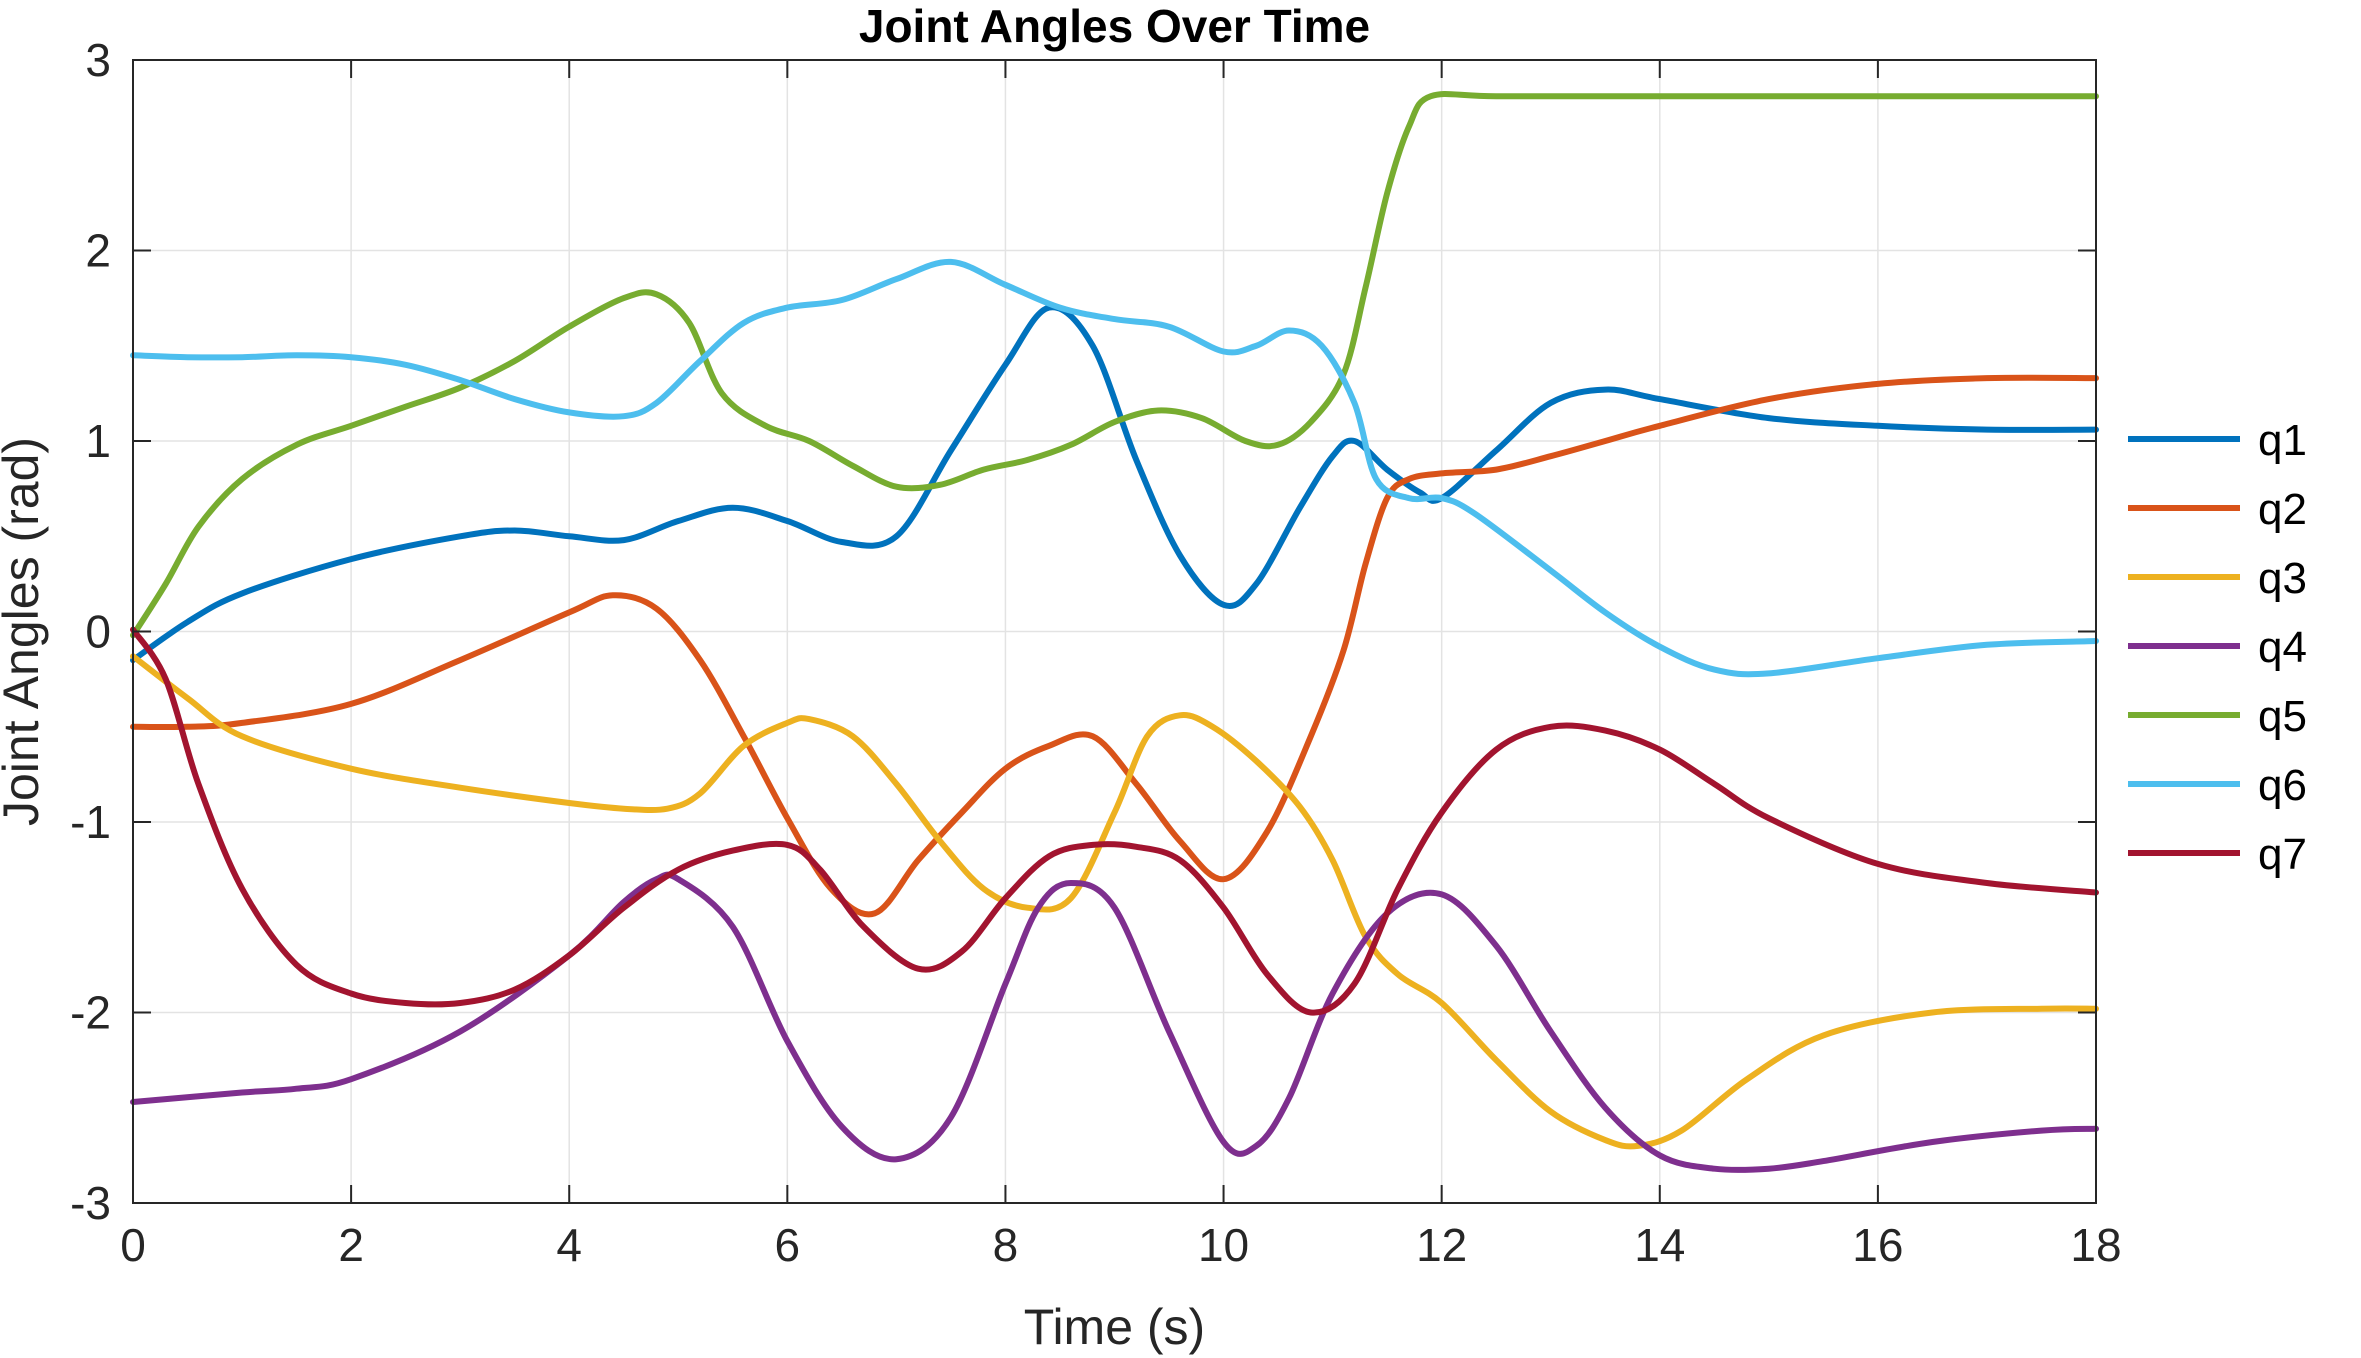 The image size is (2361, 1358). Describe the element at coordinates (1223, 1245) in the screenshot. I see `x-tick-label: 10` at that location.